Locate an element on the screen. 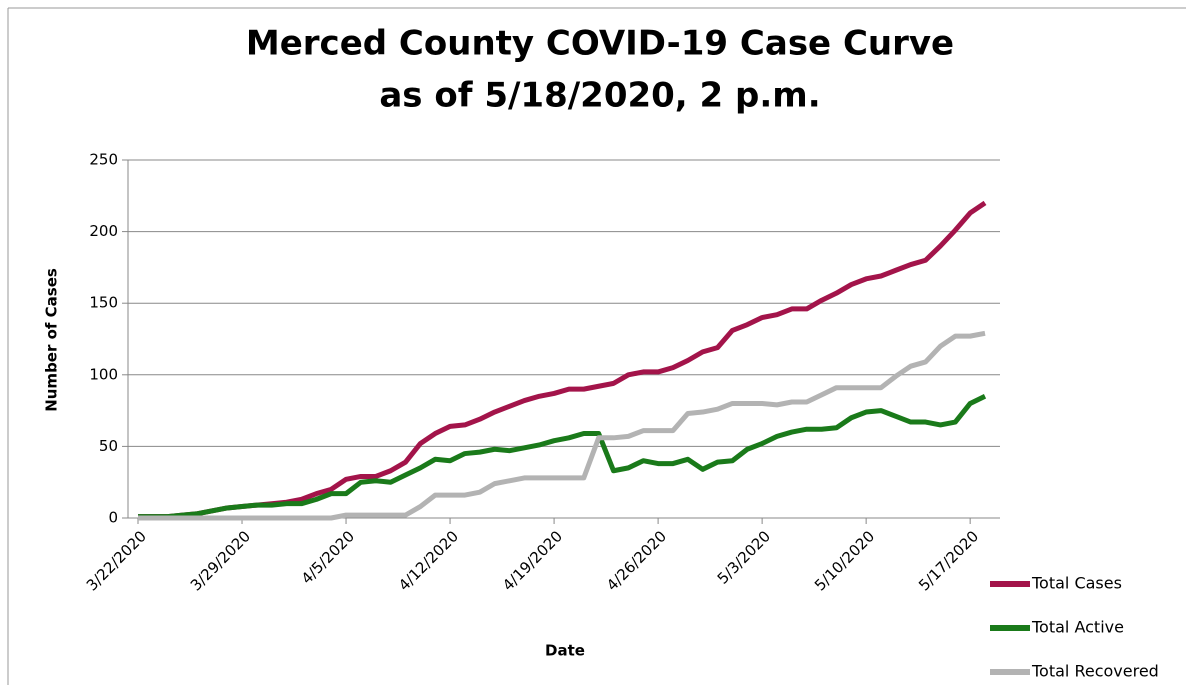  y-axis-label: Number of Cases is located at coordinates (52, 340).